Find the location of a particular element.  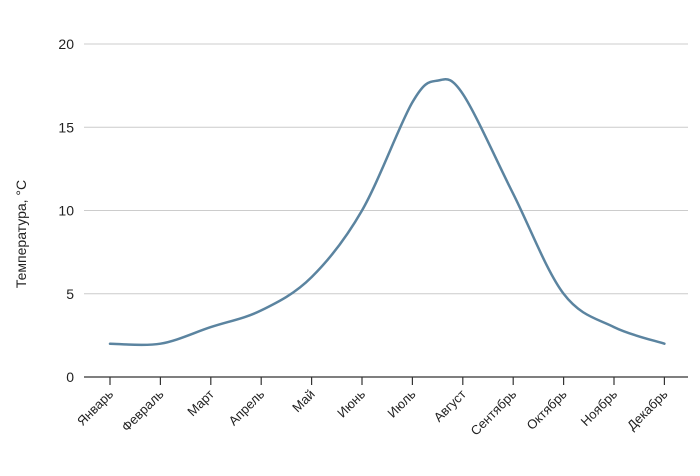

x-tick-label-9: Сентябрь is located at coordinates (494, 412).